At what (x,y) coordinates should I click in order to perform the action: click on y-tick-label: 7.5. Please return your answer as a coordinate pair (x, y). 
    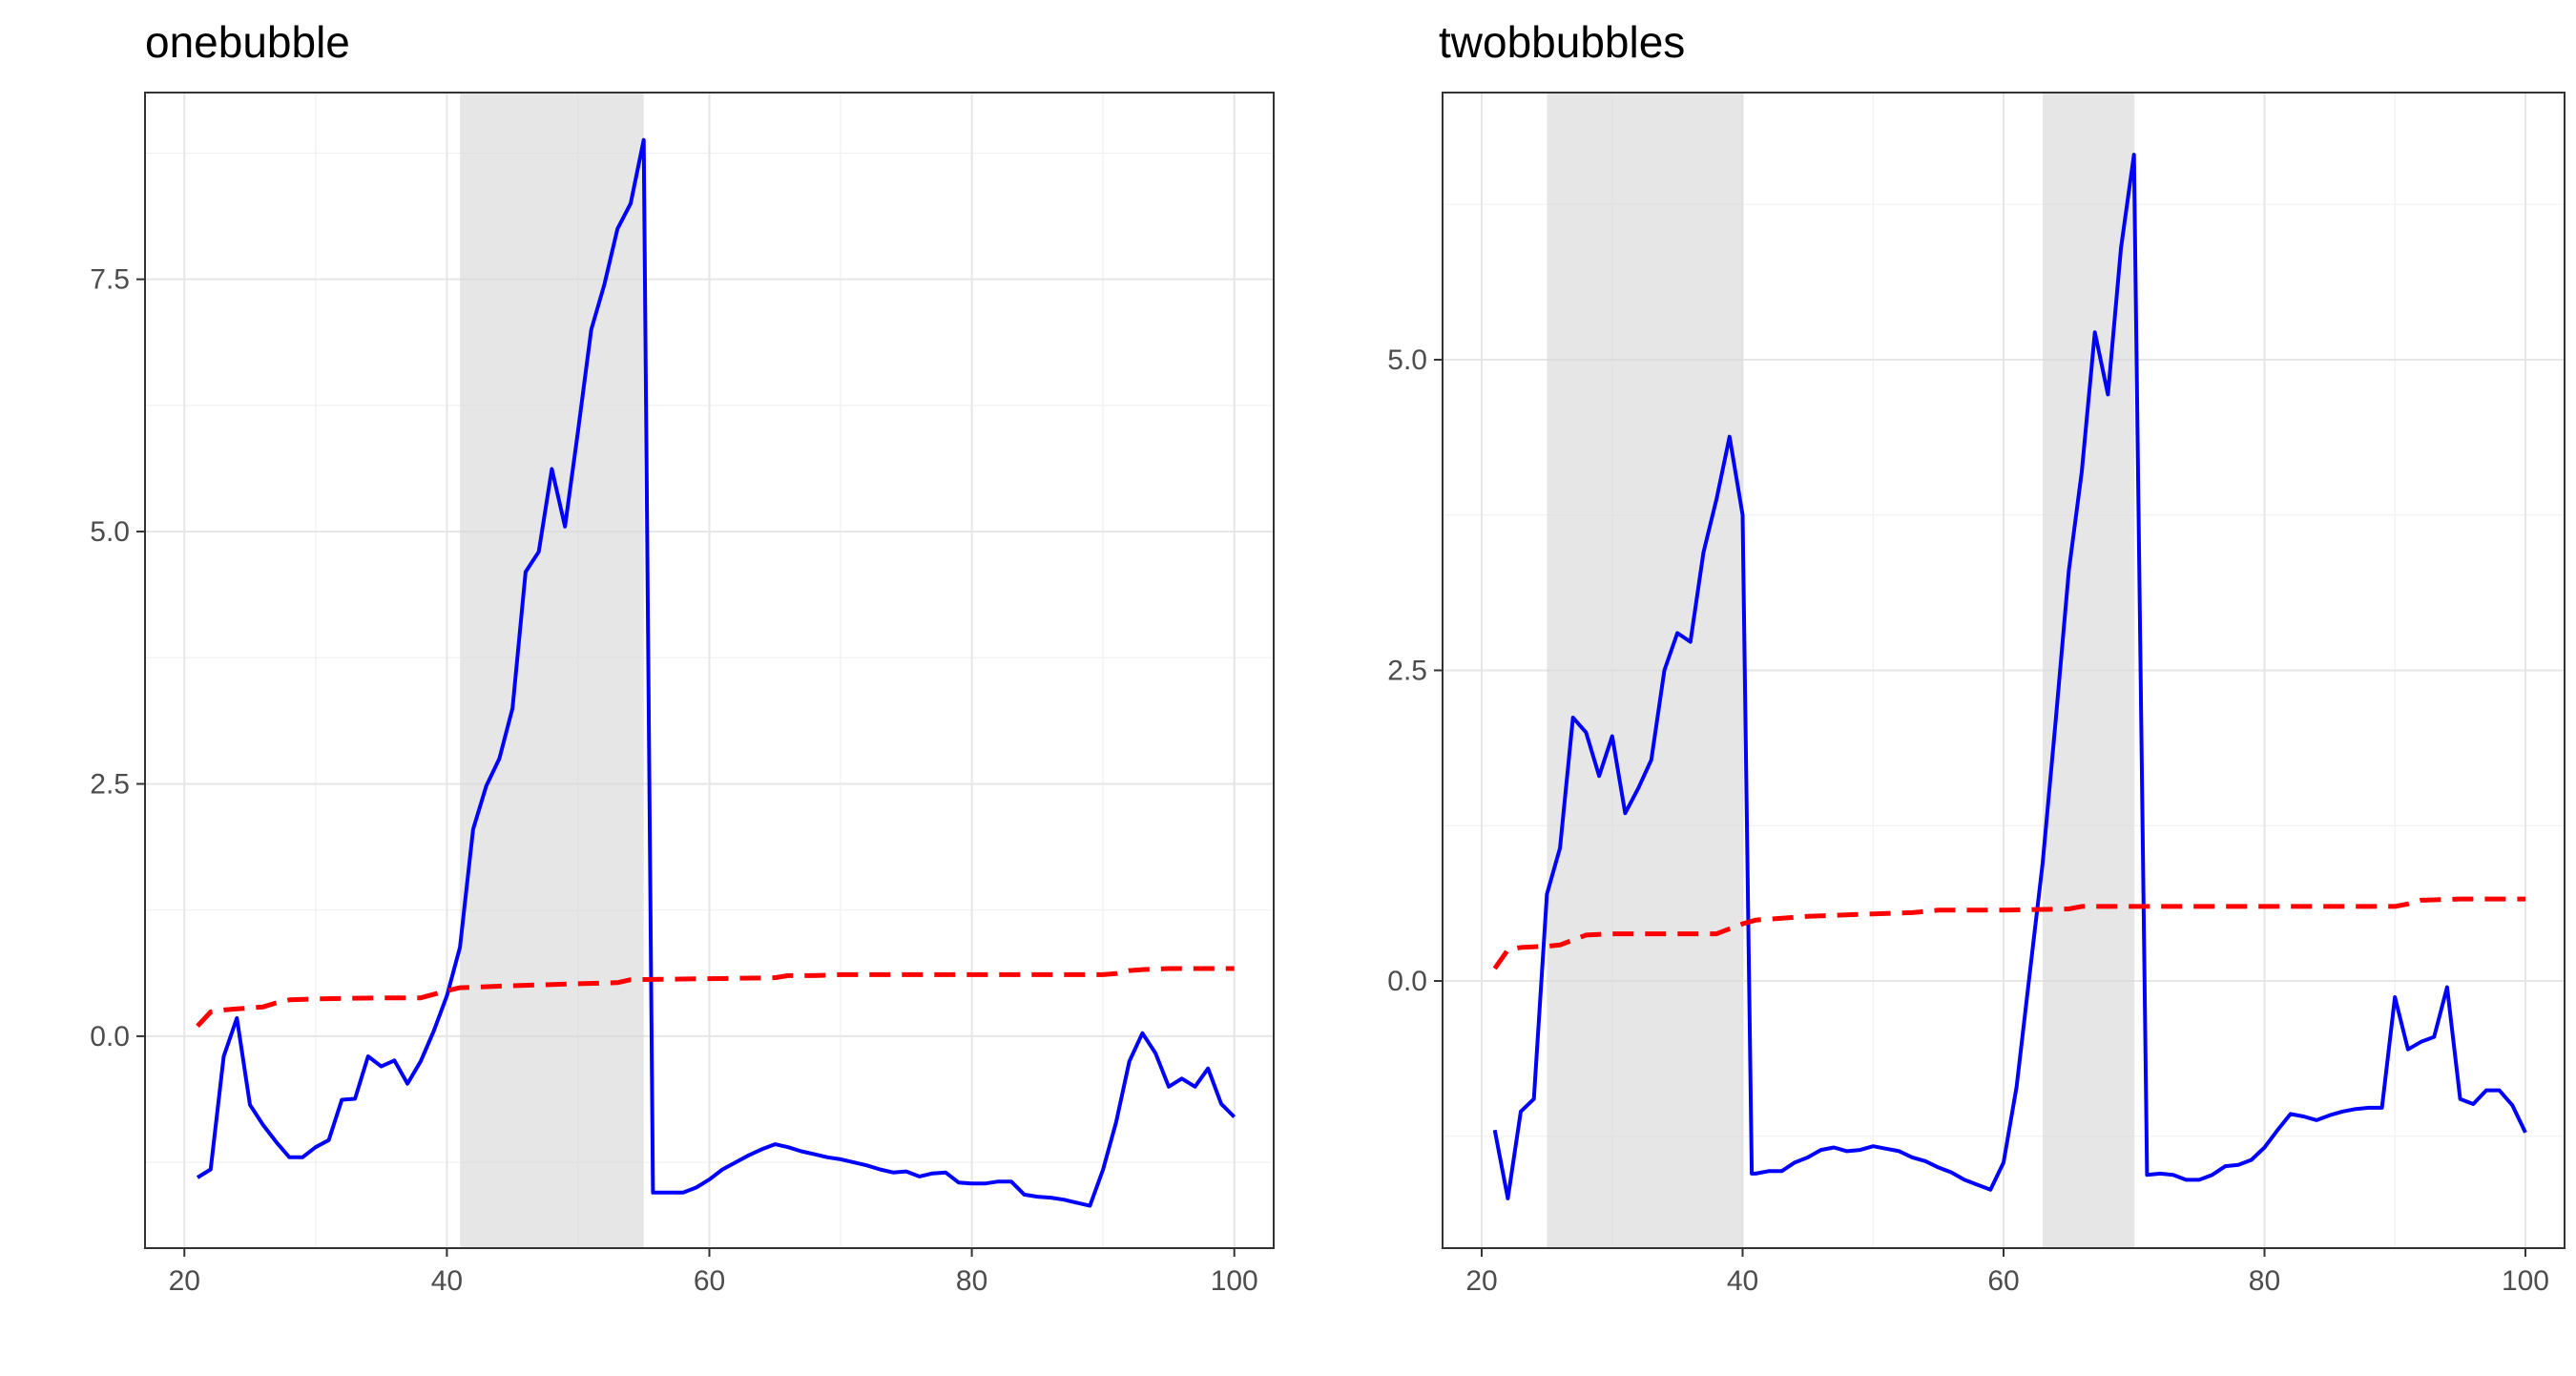
    Looking at the image, I should click on (110, 280).